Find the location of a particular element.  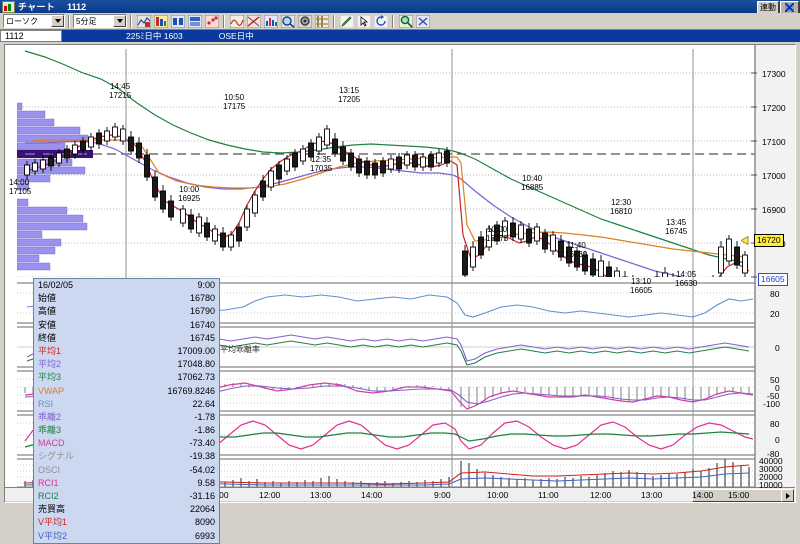

annotation-3: 10:50 17175 is located at coordinates (234, 102).